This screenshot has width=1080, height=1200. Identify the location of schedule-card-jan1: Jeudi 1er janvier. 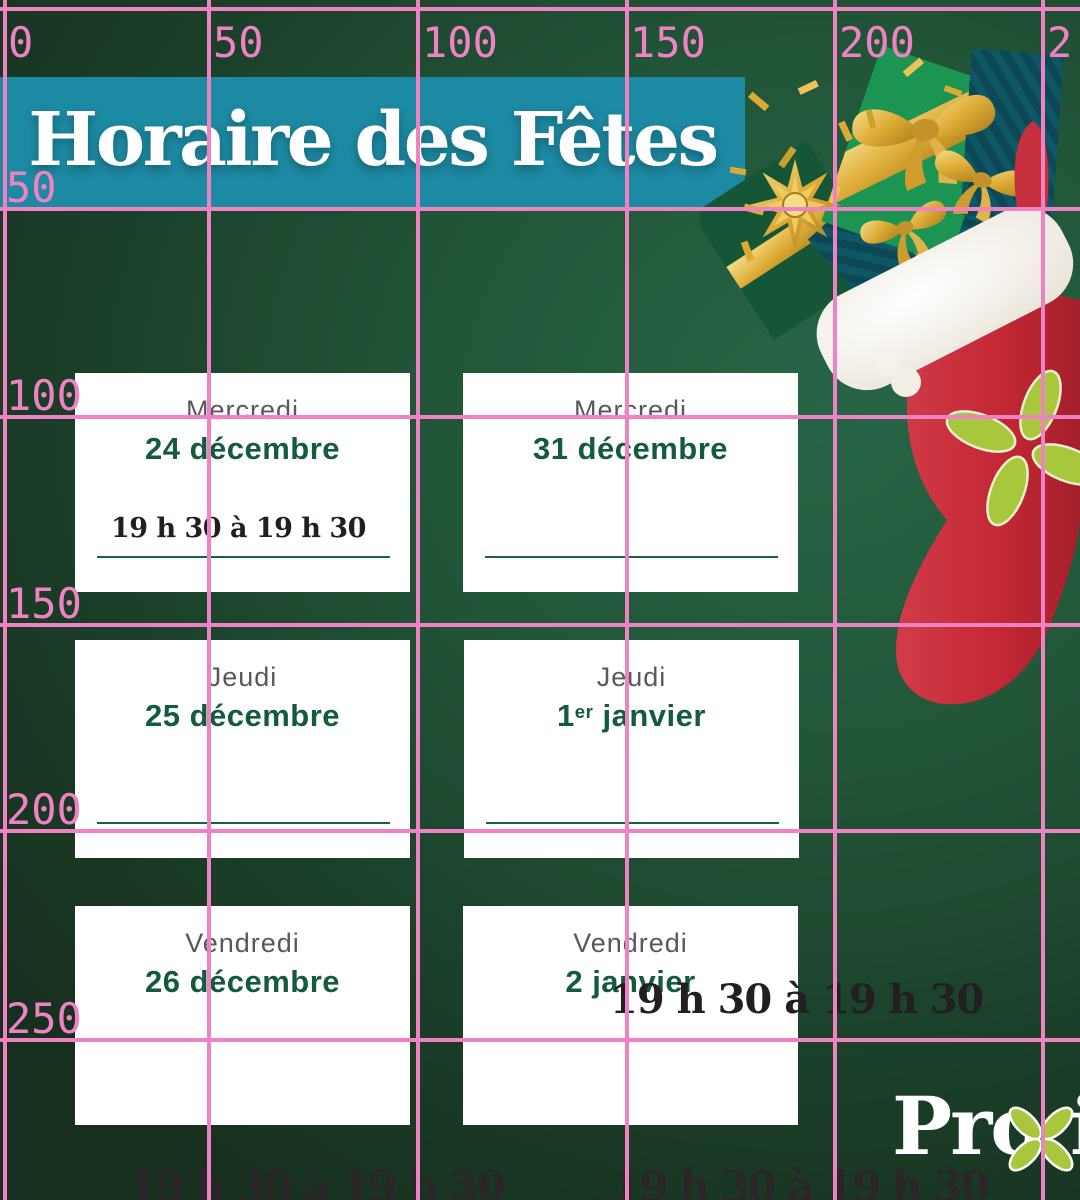
(631, 749).